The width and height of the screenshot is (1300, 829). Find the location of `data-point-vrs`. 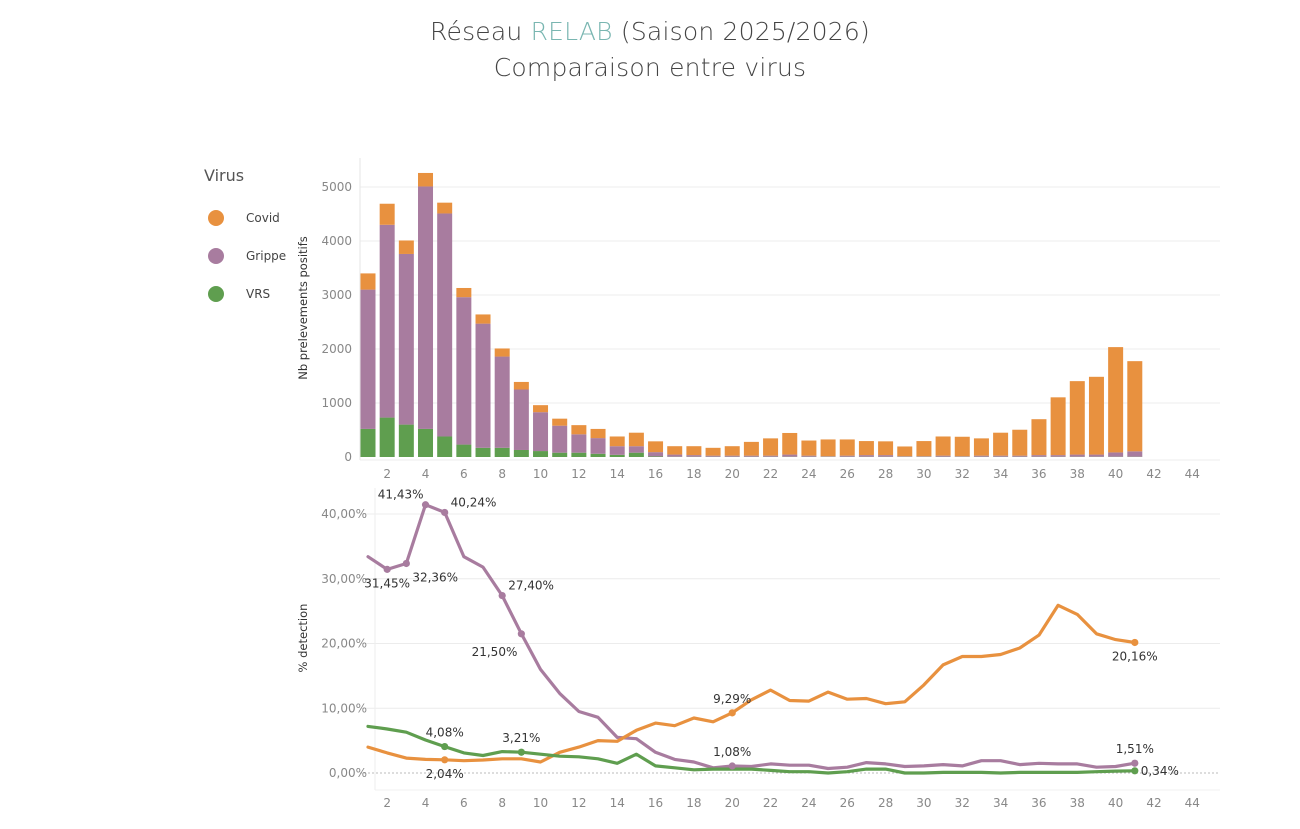

data-point-vrs is located at coordinates (445, 746).